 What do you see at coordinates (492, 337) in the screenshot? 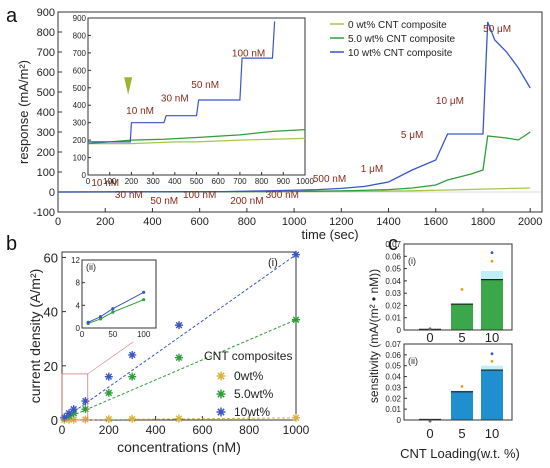
I see `category-label-c-upper: 10` at bounding box center [492, 337].